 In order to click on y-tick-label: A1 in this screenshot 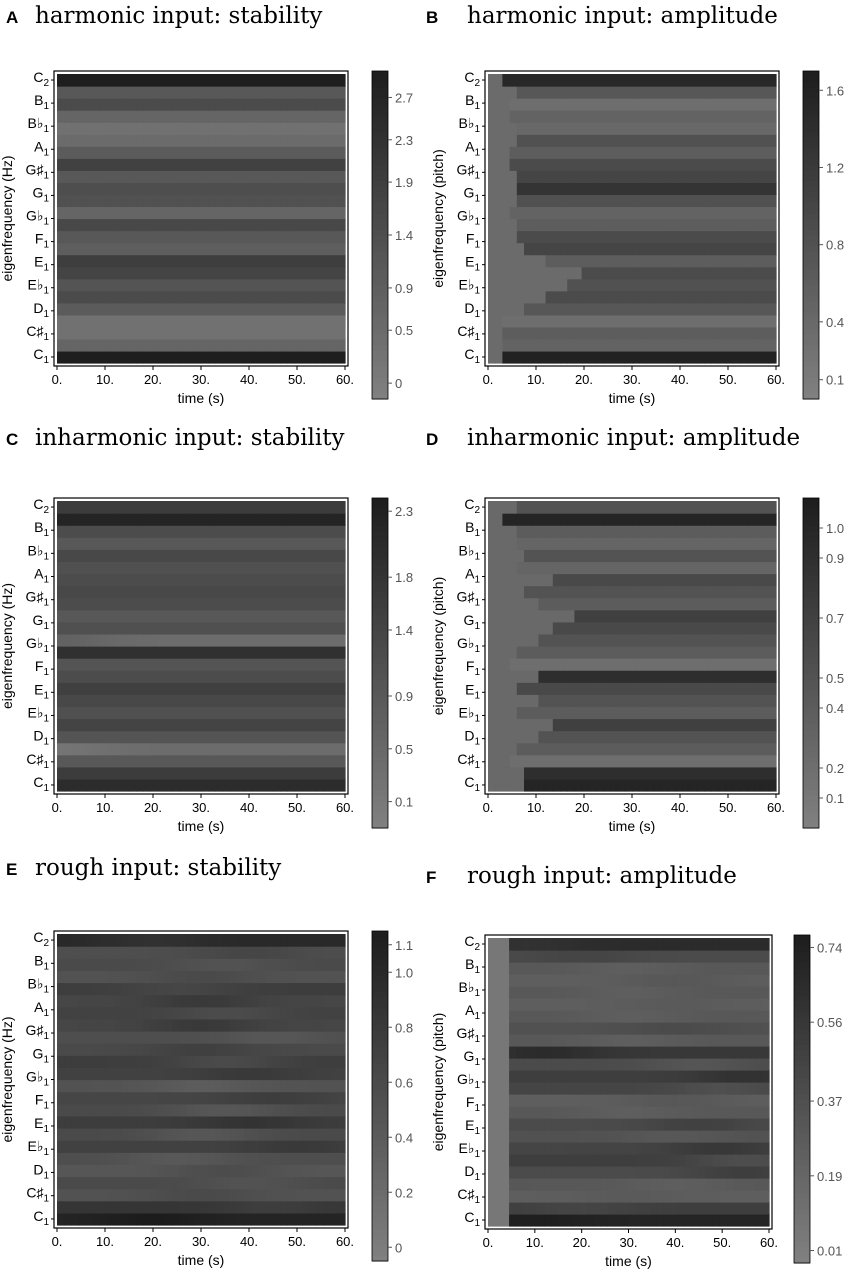, I will do `click(41, 575)`.